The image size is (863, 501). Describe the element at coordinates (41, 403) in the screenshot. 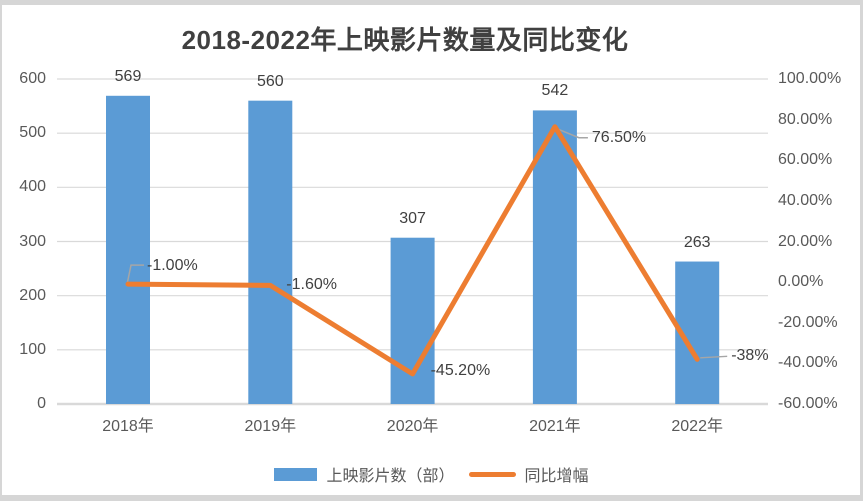

I see `left-axis-tick: 0` at that location.